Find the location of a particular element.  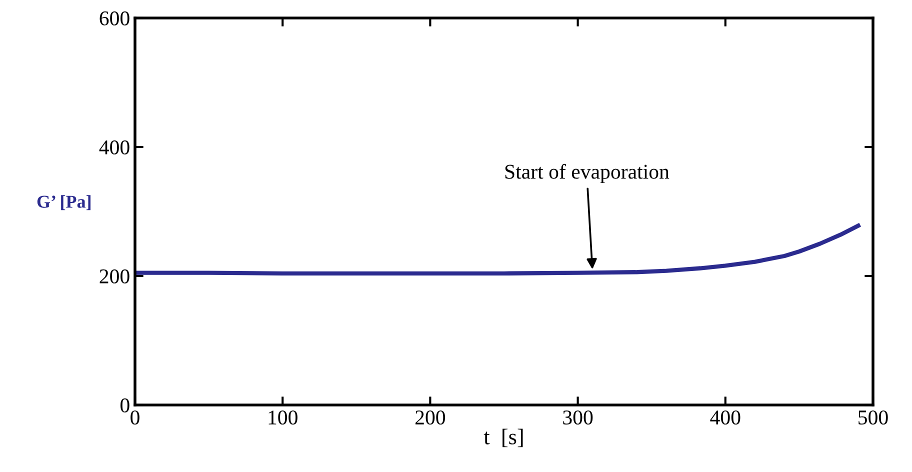

annotation: Start of evaporation is located at coordinates (587, 174).